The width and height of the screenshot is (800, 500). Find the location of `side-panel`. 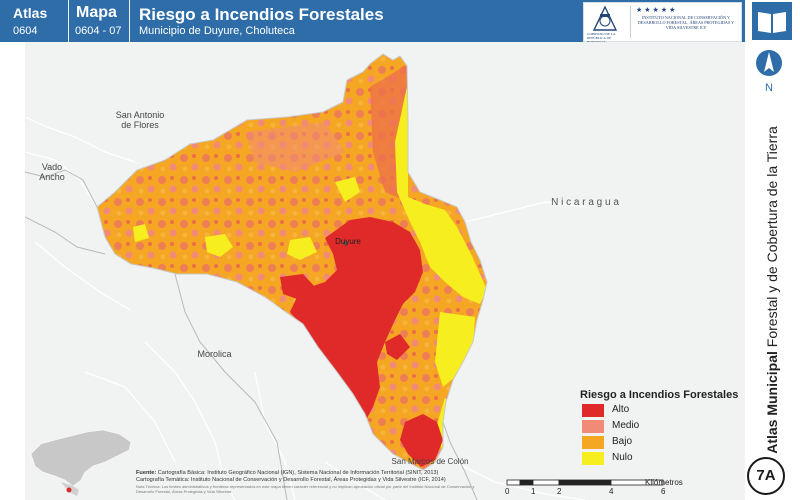

side-panel is located at coordinates (773, 271).